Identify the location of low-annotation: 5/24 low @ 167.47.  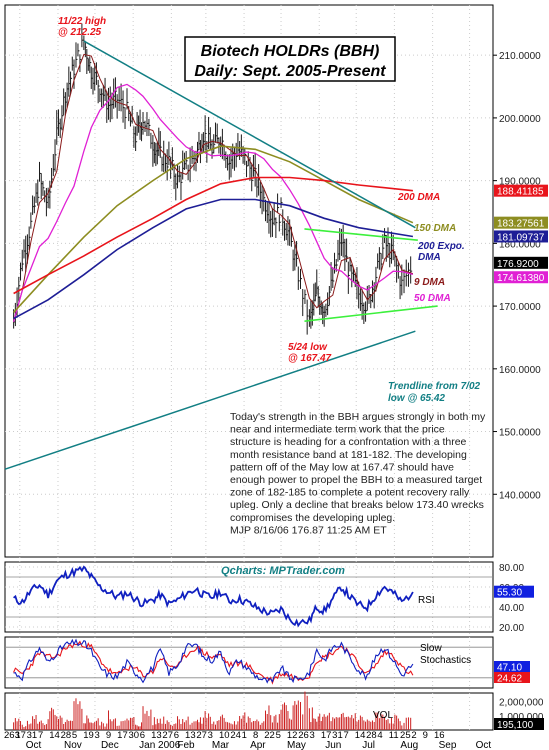
(310, 353).